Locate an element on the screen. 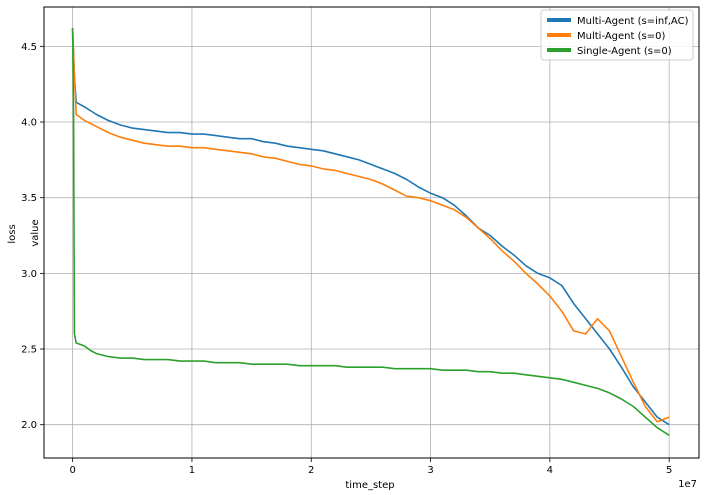  y-tick-label: 3.0 is located at coordinates (29, 274).